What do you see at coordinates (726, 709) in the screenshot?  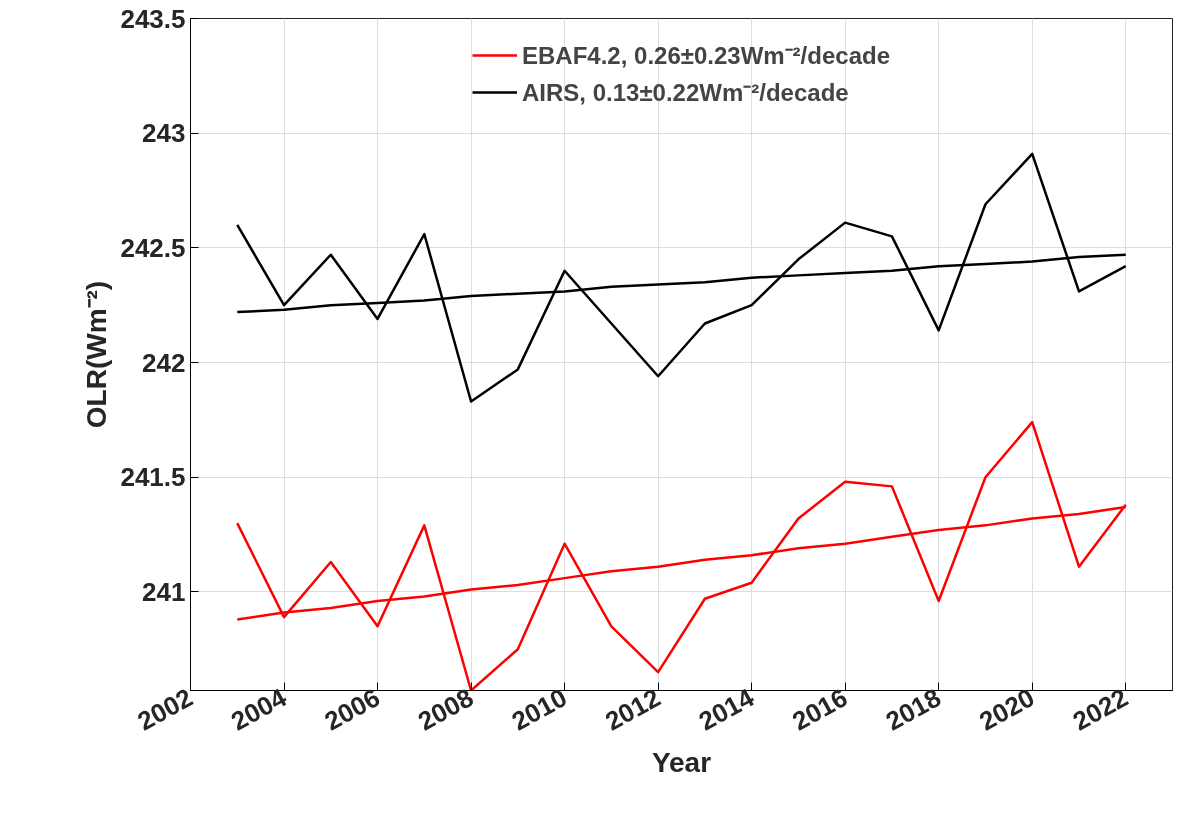 I see `x-tick-label: 2014` at bounding box center [726, 709].